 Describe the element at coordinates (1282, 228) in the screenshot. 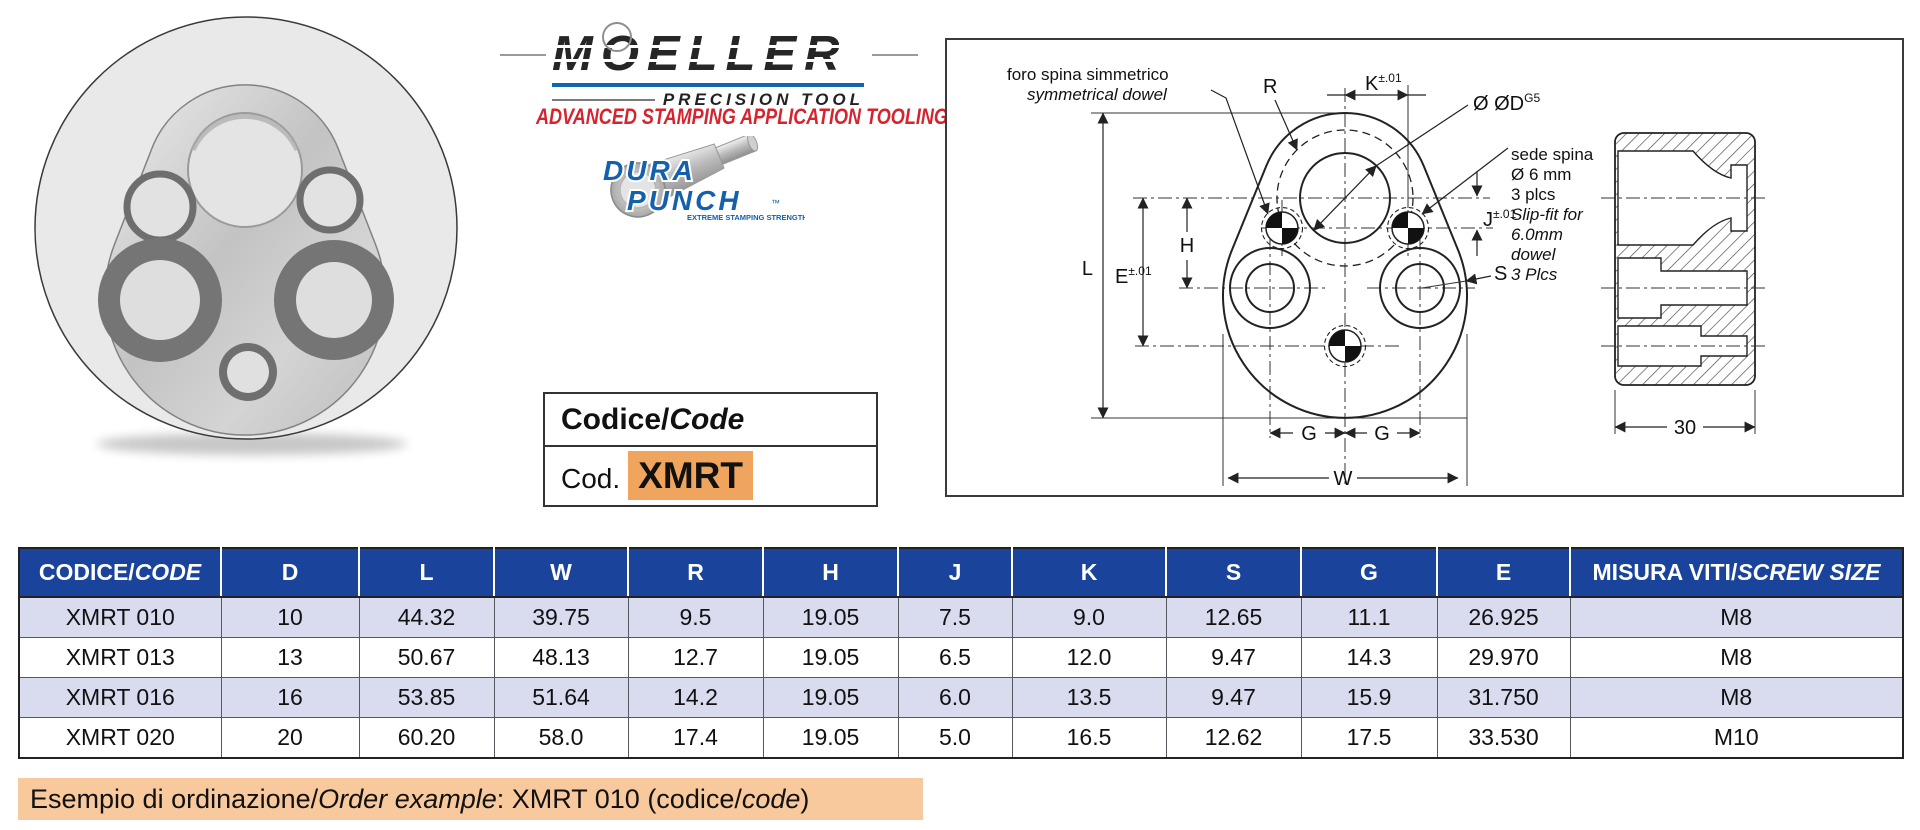

I see `dowel-symbol-left` at that location.